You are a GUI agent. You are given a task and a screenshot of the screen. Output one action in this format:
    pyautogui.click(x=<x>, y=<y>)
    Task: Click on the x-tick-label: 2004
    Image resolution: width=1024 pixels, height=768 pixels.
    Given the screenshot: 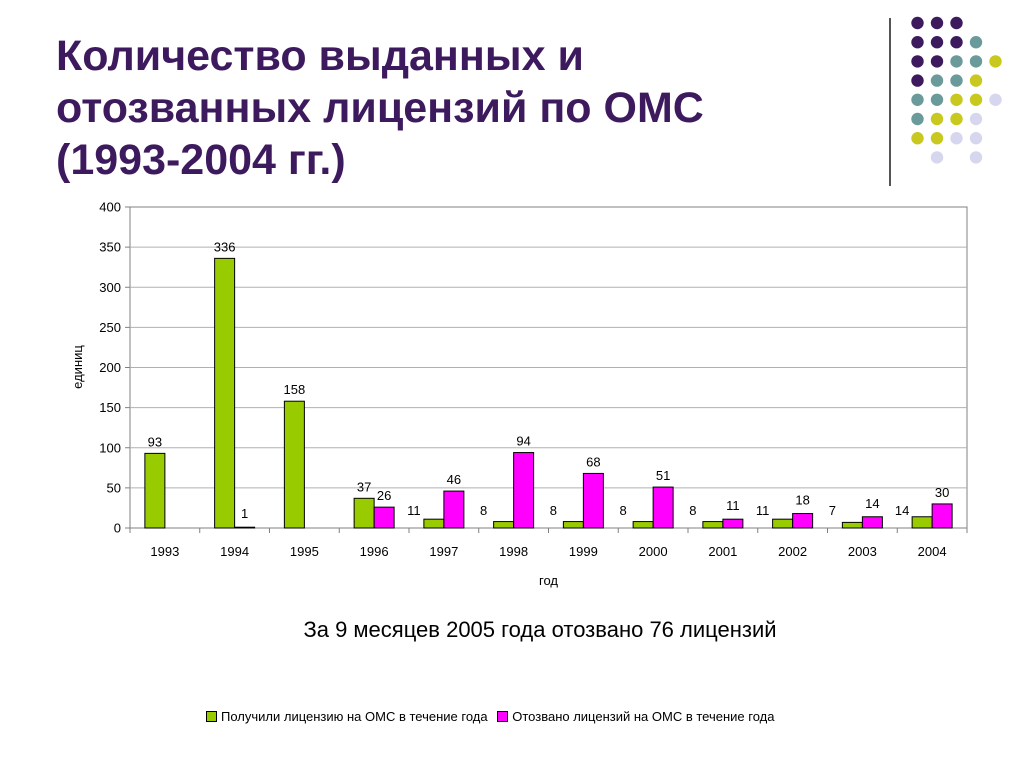 What is the action you would take?
    pyautogui.click(x=932, y=551)
    